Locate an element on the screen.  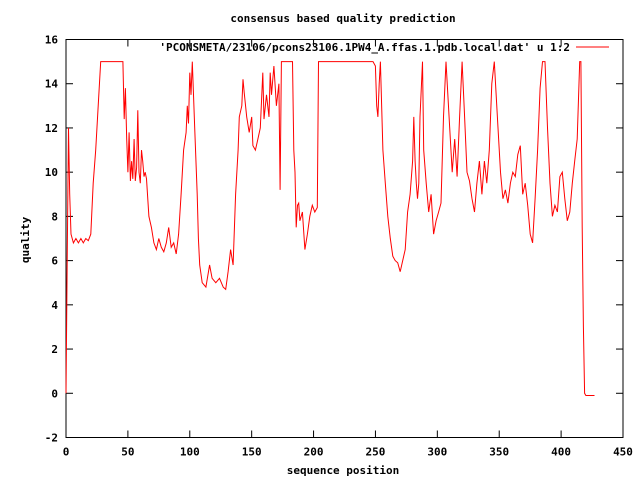
chart-title: consensus based quality prediction is located at coordinates (342, 18).